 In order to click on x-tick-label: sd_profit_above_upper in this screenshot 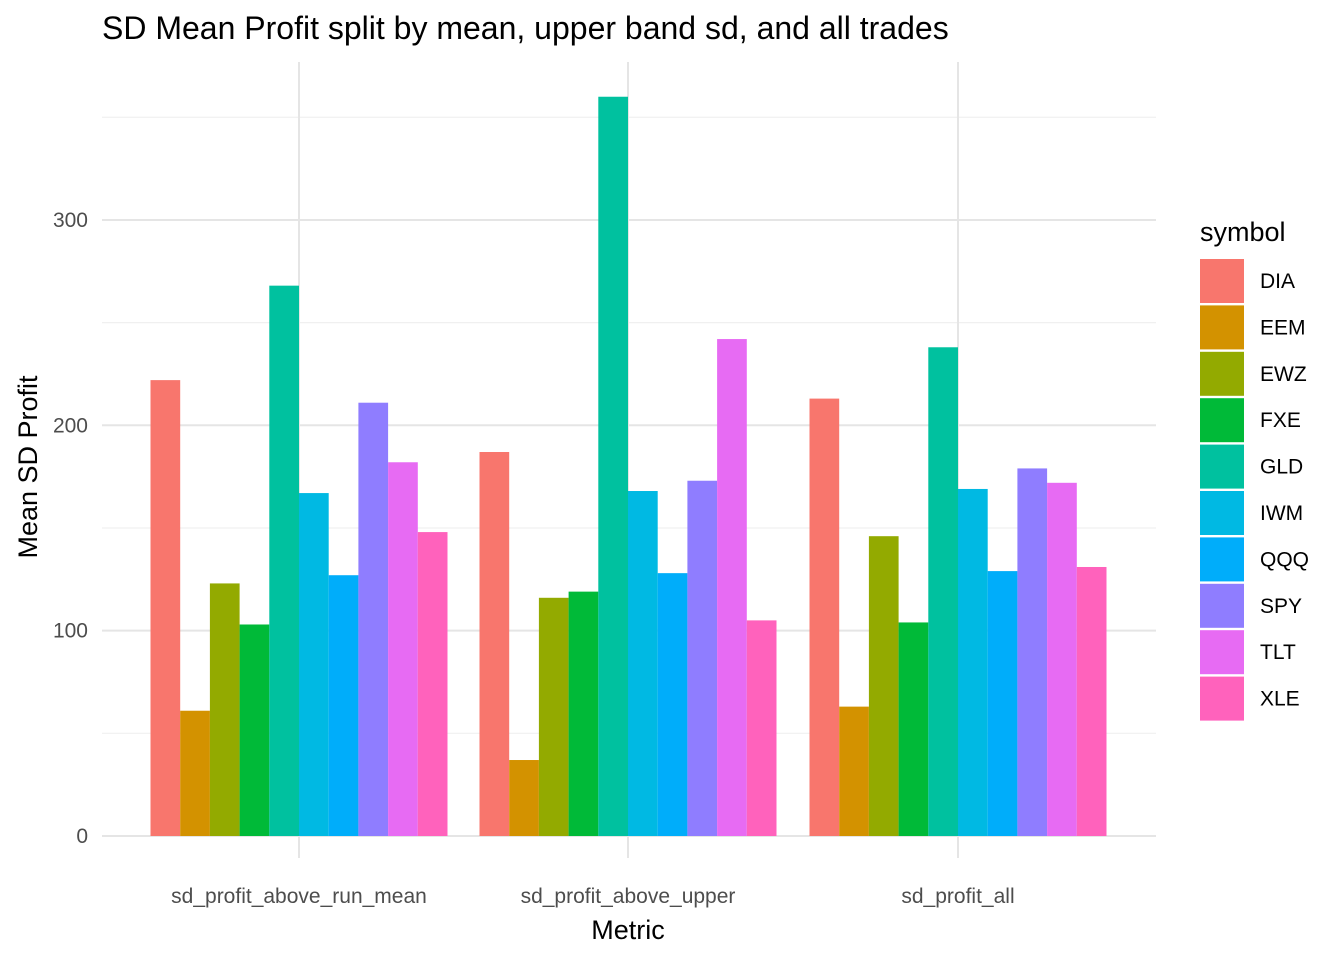, I will do `click(628, 896)`.